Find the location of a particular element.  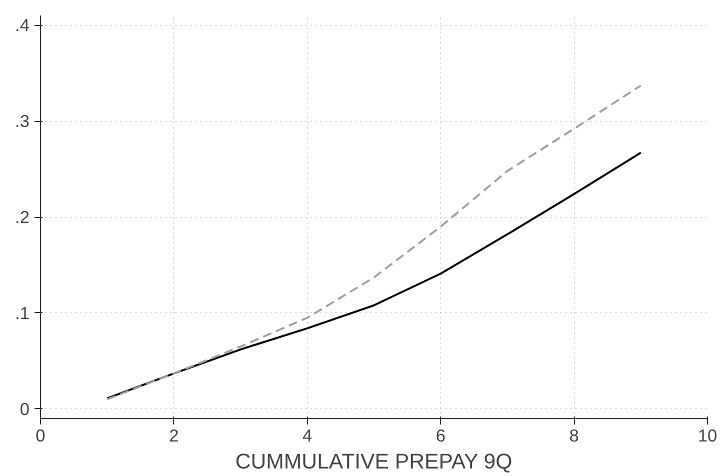

y-tick-label: .2 is located at coordinates (22, 217).